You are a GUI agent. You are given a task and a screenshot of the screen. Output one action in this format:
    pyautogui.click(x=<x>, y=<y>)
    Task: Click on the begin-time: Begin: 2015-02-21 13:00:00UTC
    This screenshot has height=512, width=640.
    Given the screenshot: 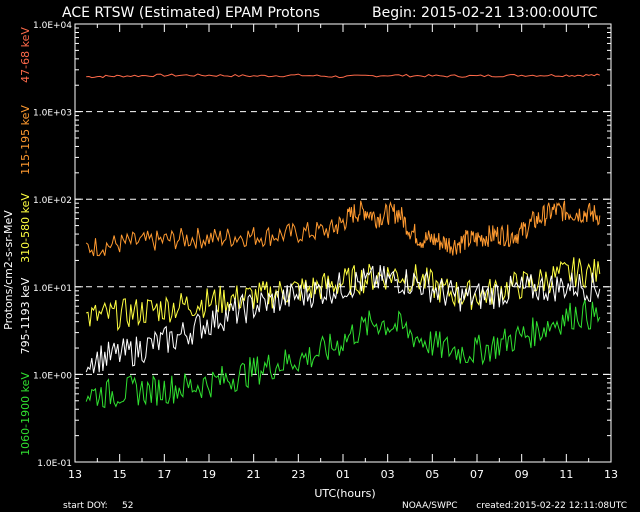 What is the action you would take?
    pyautogui.click(x=485, y=13)
    